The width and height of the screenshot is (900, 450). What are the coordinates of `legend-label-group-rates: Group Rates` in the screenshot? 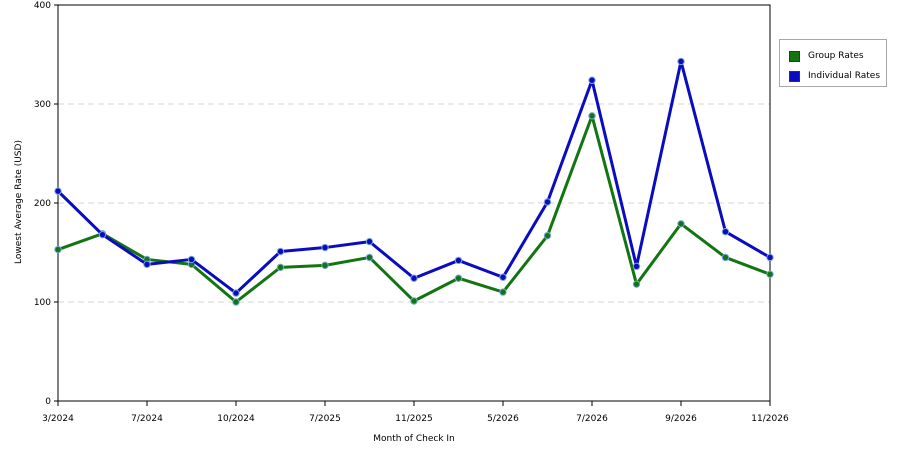 It's located at (836, 56).